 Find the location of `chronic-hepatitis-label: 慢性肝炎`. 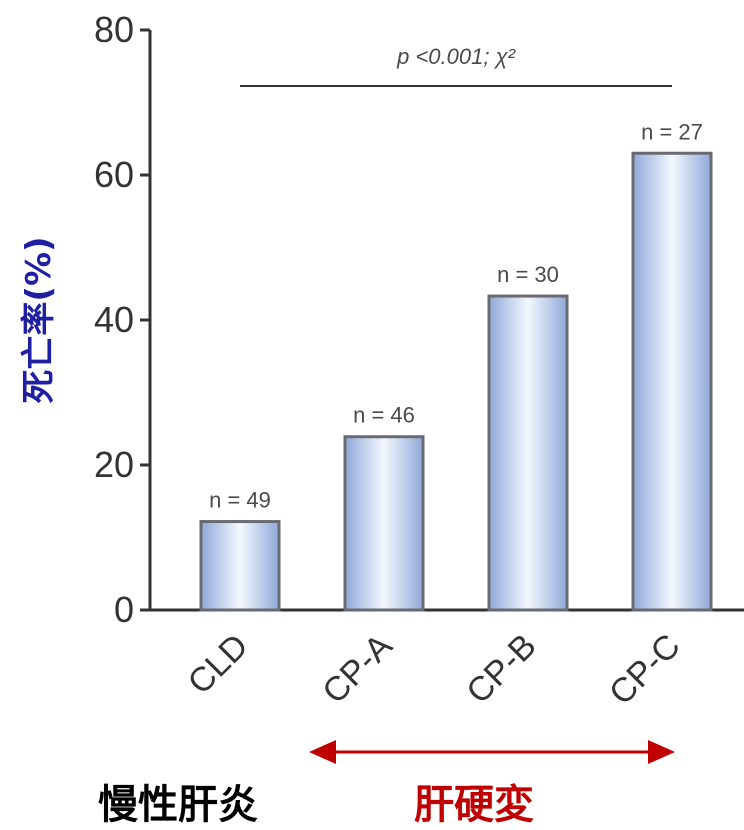

chronic-hepatitis-label: 慢性肝炎 is located at coordinates (178, 805).